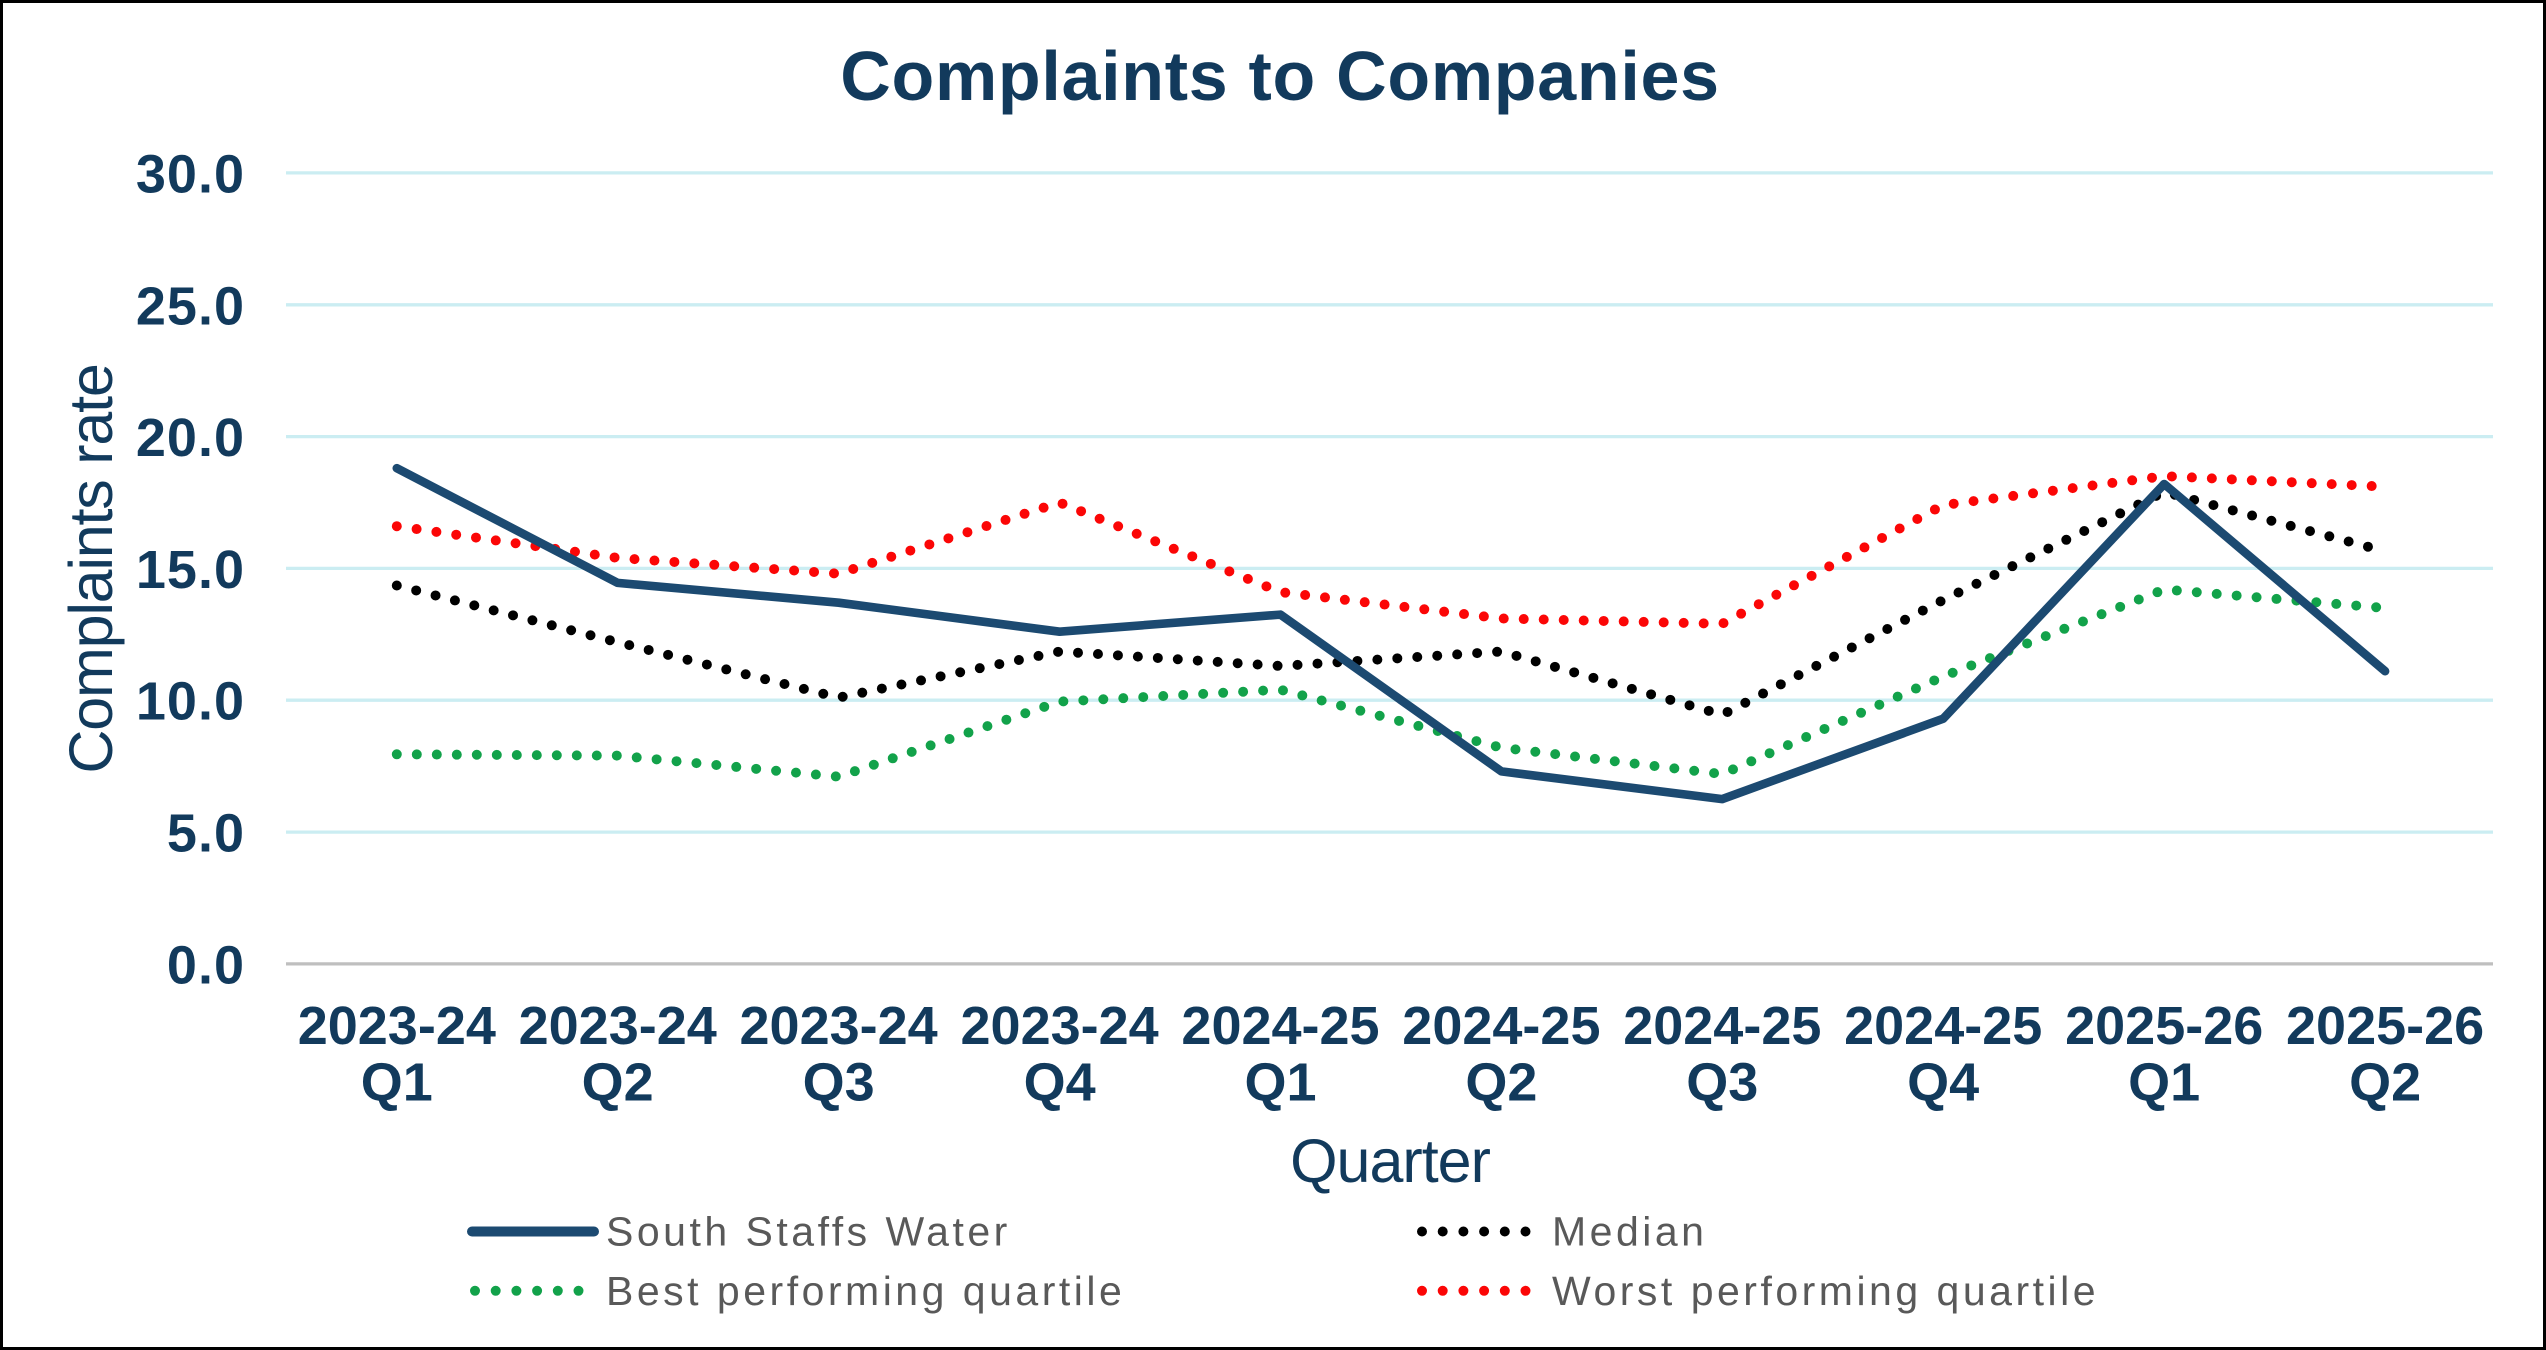 This screenshot has height=1350, width=2546. I want to click on svg-text: 10.0, so click(190, 702).